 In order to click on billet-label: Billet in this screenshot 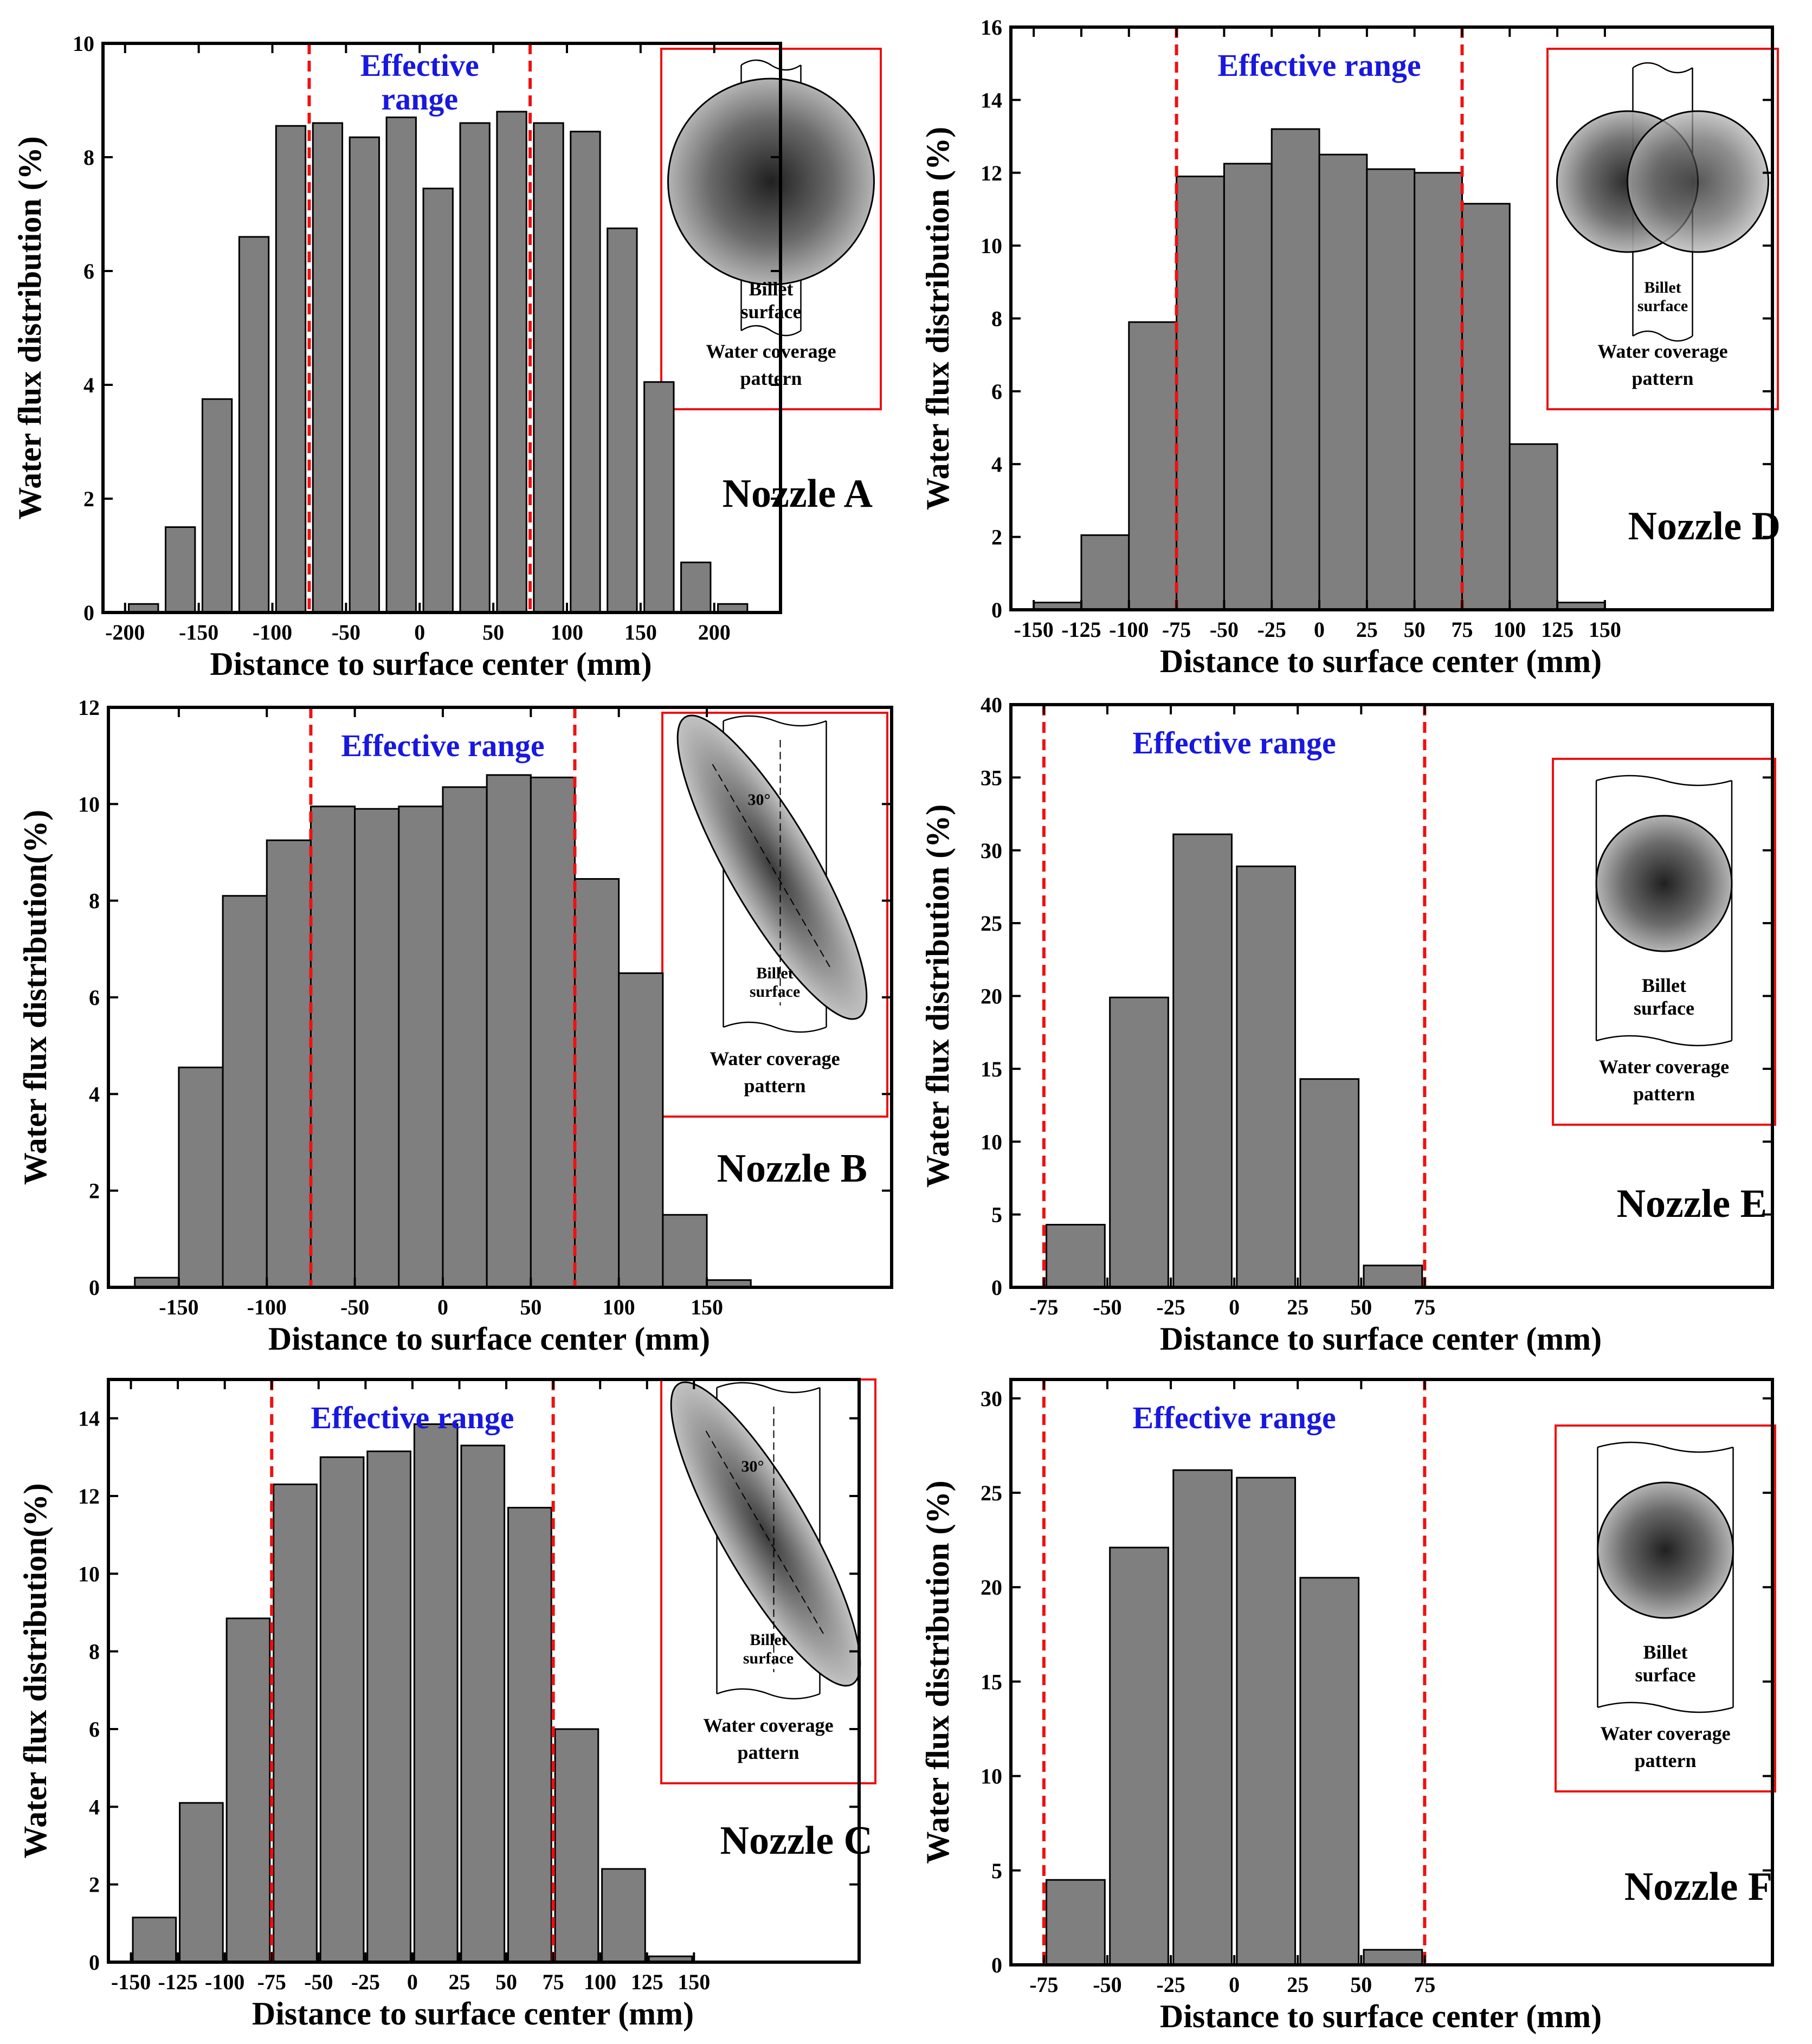, I will do `click(1665, 1652)`.